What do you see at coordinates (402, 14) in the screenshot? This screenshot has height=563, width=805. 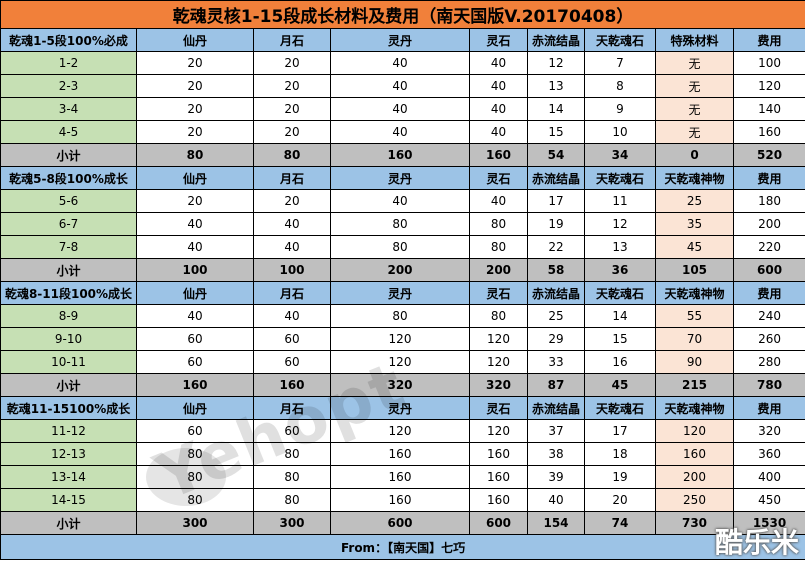 I see `title-row: 乾魂灵核1-15段成长材料及费用（南天国版V.20170408）` at bounding box center [402, 14].